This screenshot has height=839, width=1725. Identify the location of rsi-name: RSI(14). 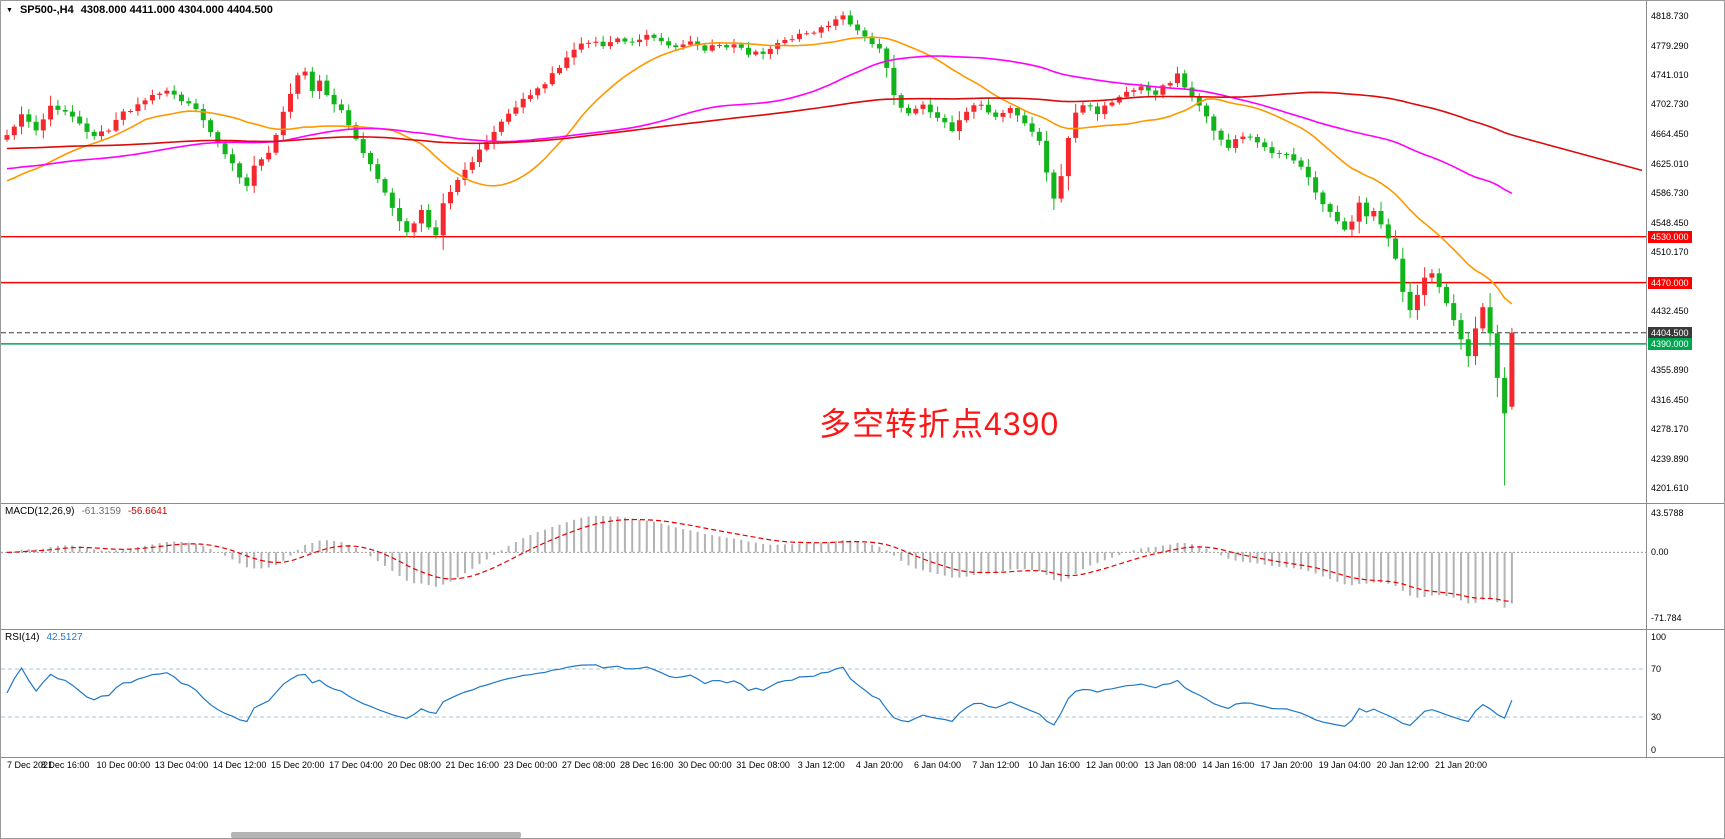
(22, 637).